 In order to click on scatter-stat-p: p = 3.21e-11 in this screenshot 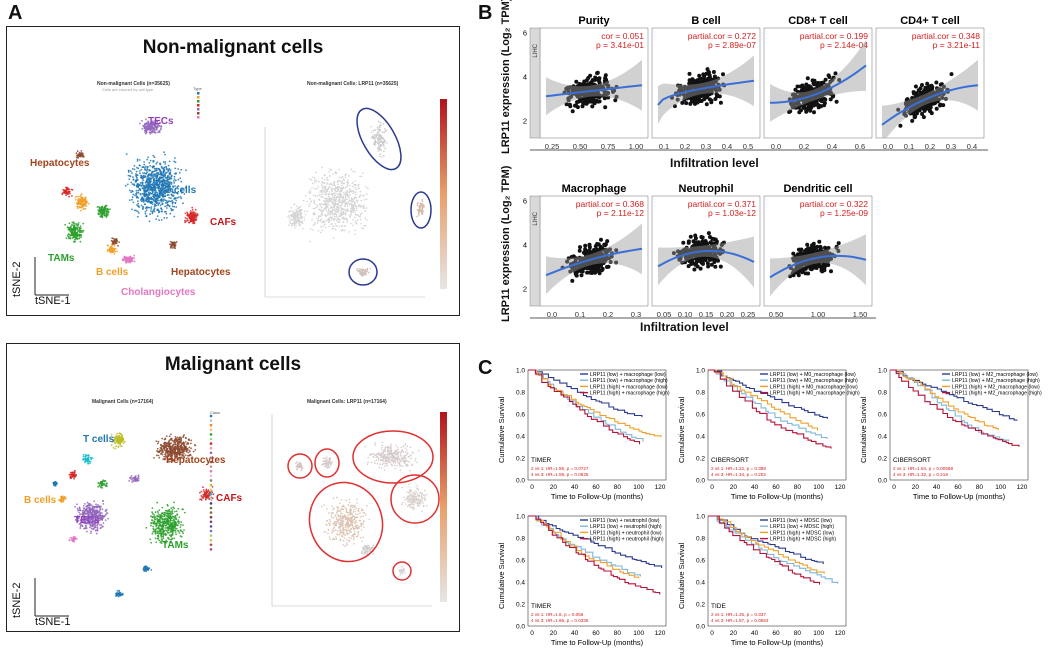, I will do `click(957, 45)`.